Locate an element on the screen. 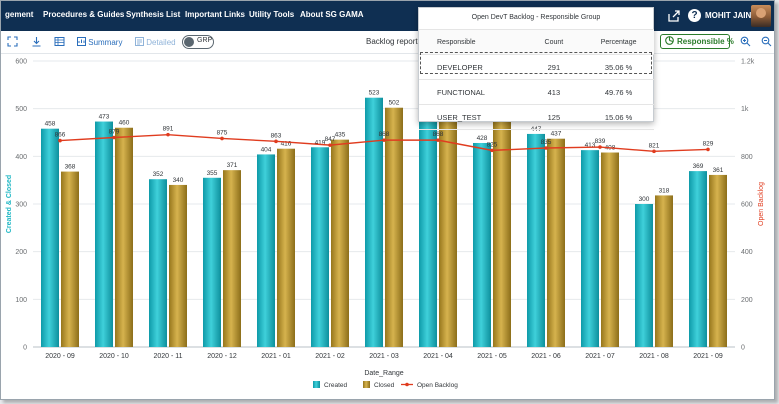  row-responsible: DEVELOPER is located at coordinates (472, 67).